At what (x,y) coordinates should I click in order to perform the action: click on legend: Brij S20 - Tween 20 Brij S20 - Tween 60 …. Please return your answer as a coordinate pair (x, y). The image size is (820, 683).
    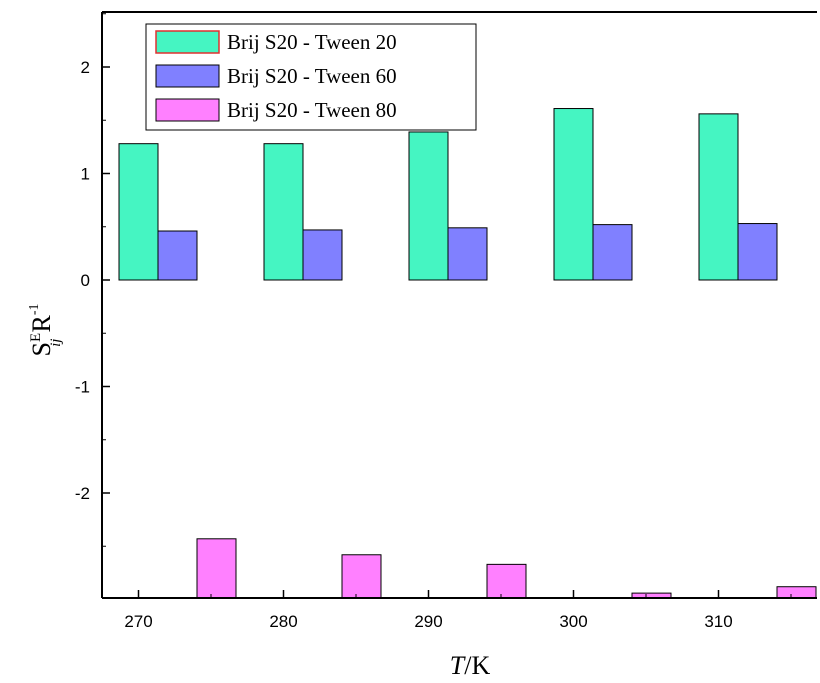
    Looking at the image, I should click on (311, 77).